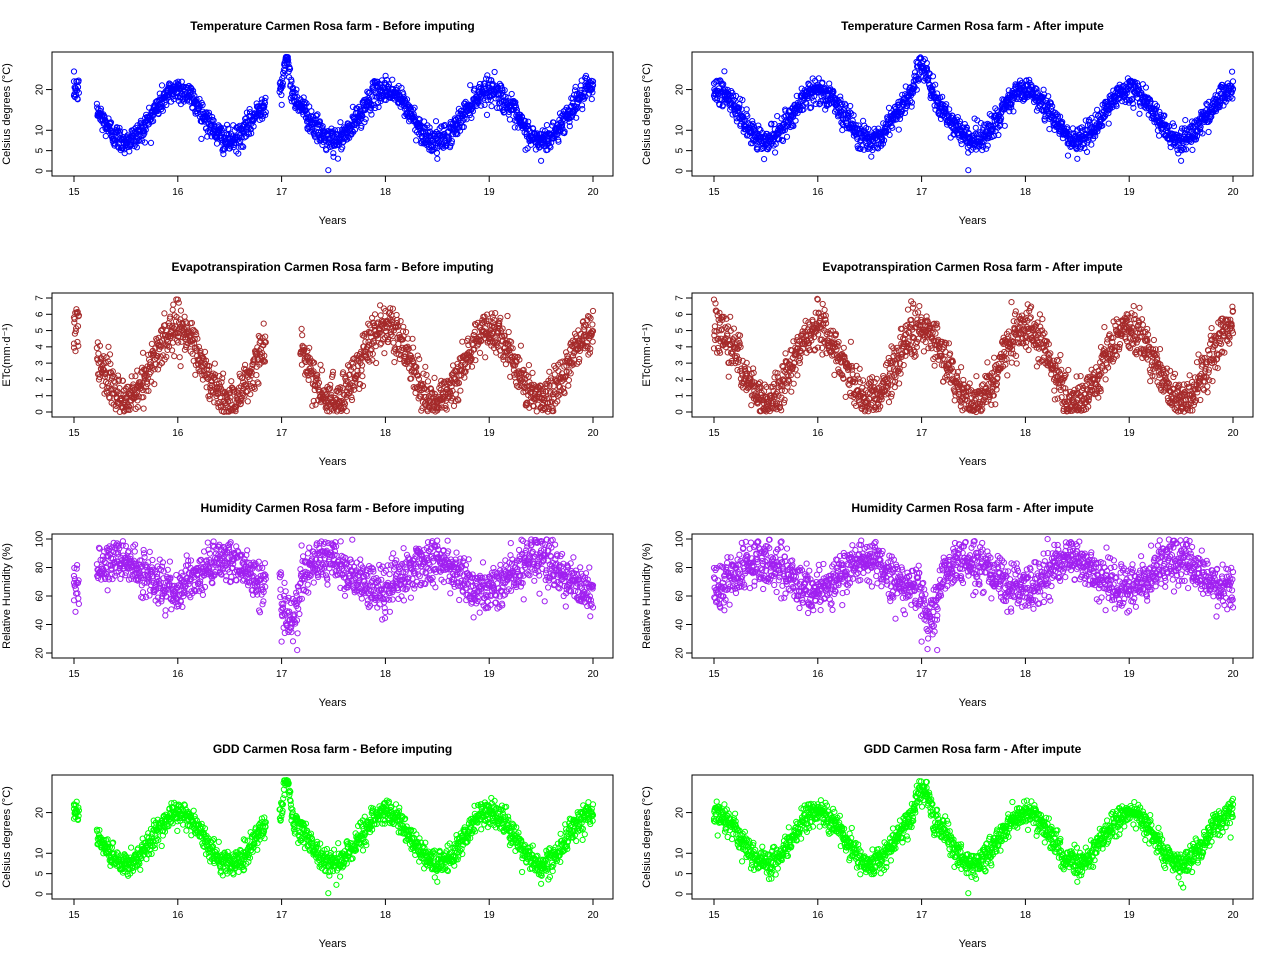 The width and height of the screenshot is (1280, 964). What do you see at coordinates (40, 130) in the screenshot?
I see `y-tick-label: 10` at bounding box center [40, 130].